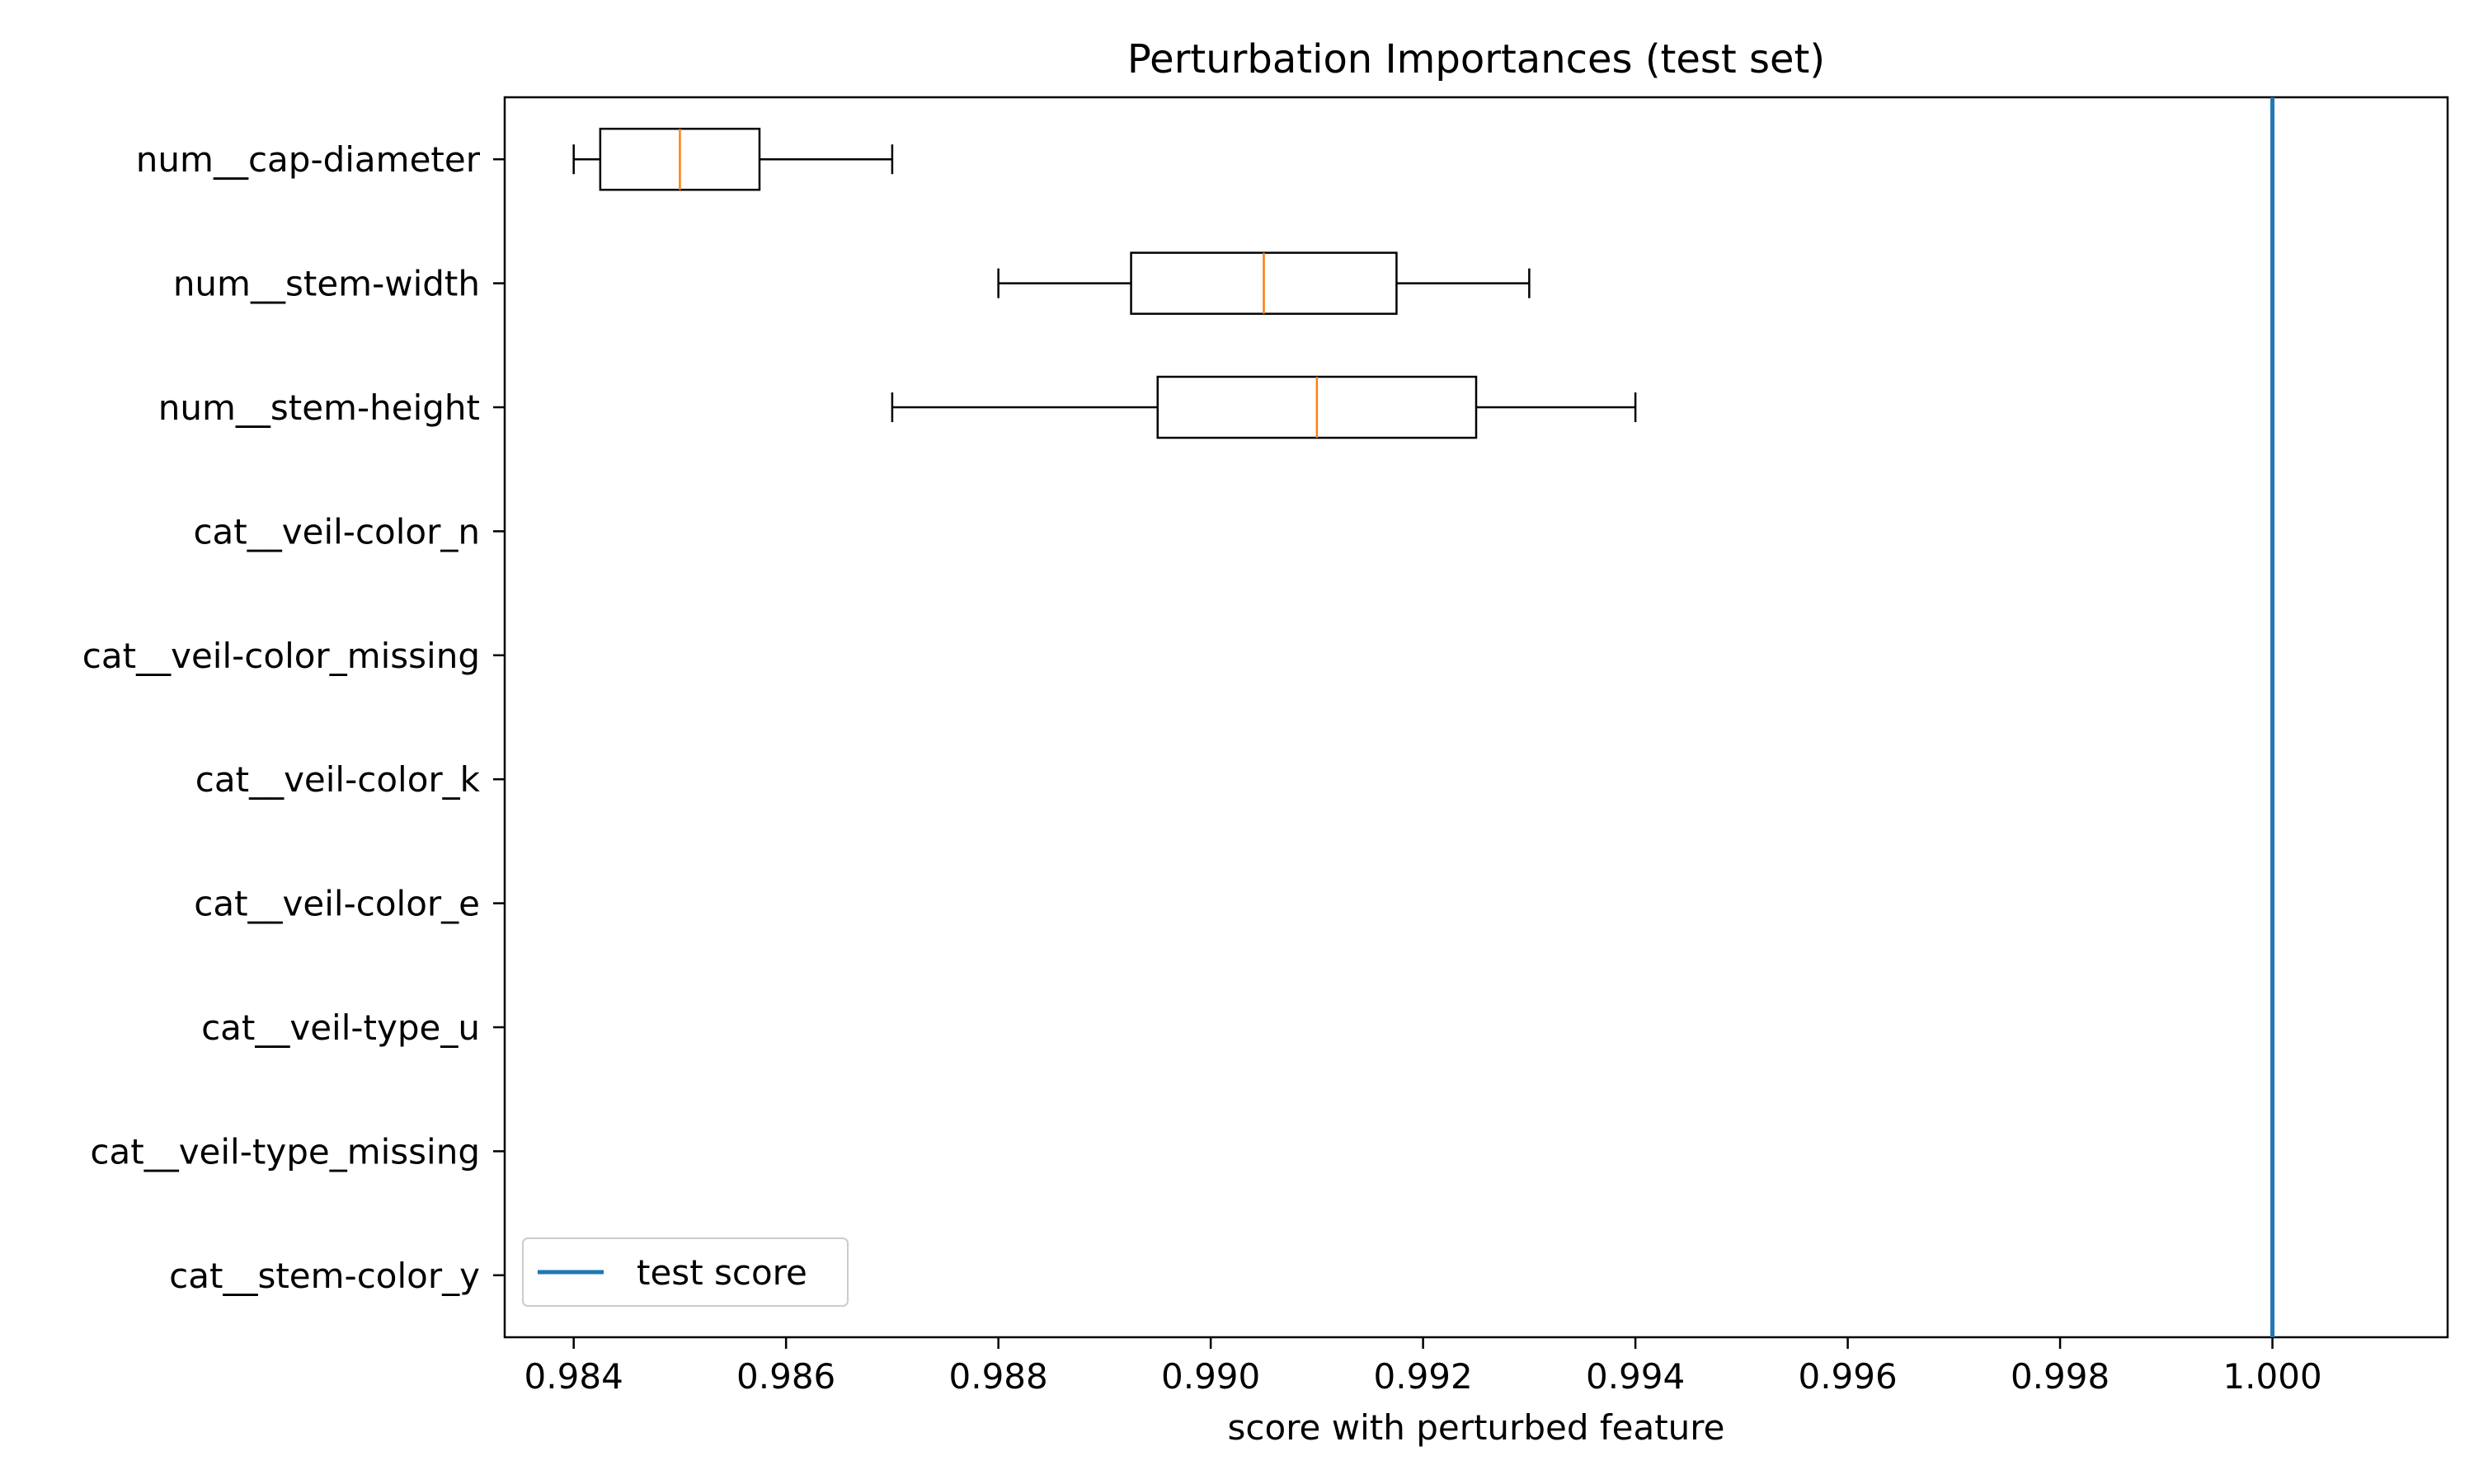 The width and height of the screenshot is (2474, 1484). What do you see at coordinates (1847, 1376) in the screenshot?
I see `x-tick-label: 0.996` at bounding box center [1847, 1376].